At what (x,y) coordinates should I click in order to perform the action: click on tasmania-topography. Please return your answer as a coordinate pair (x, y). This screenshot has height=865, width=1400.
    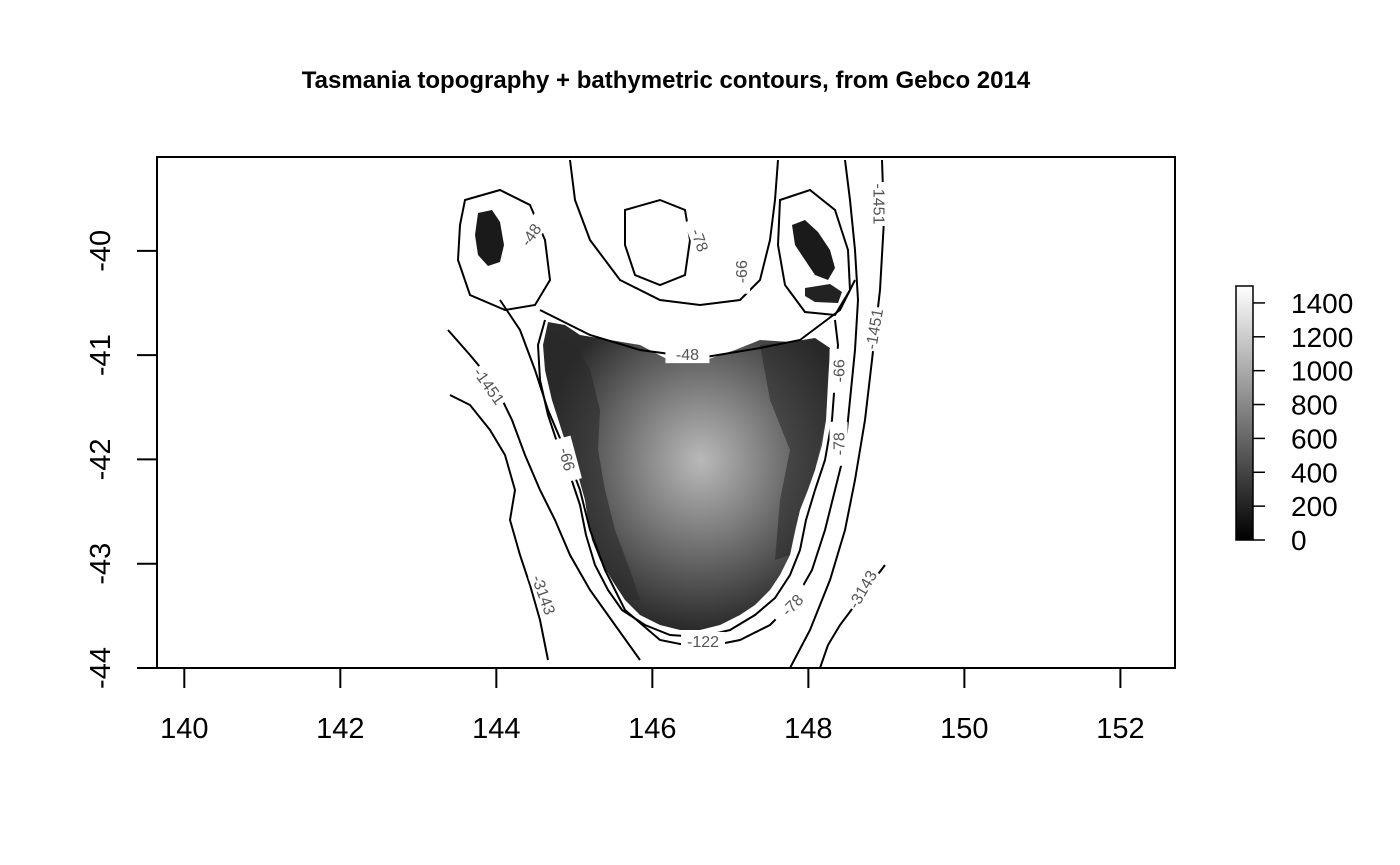
    Looking at the image, I should click on (658, 420).